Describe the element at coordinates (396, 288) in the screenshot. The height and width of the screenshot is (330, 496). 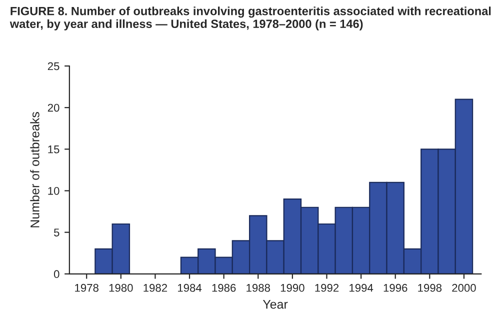
I see `x-tick-label: 1996` at that location.